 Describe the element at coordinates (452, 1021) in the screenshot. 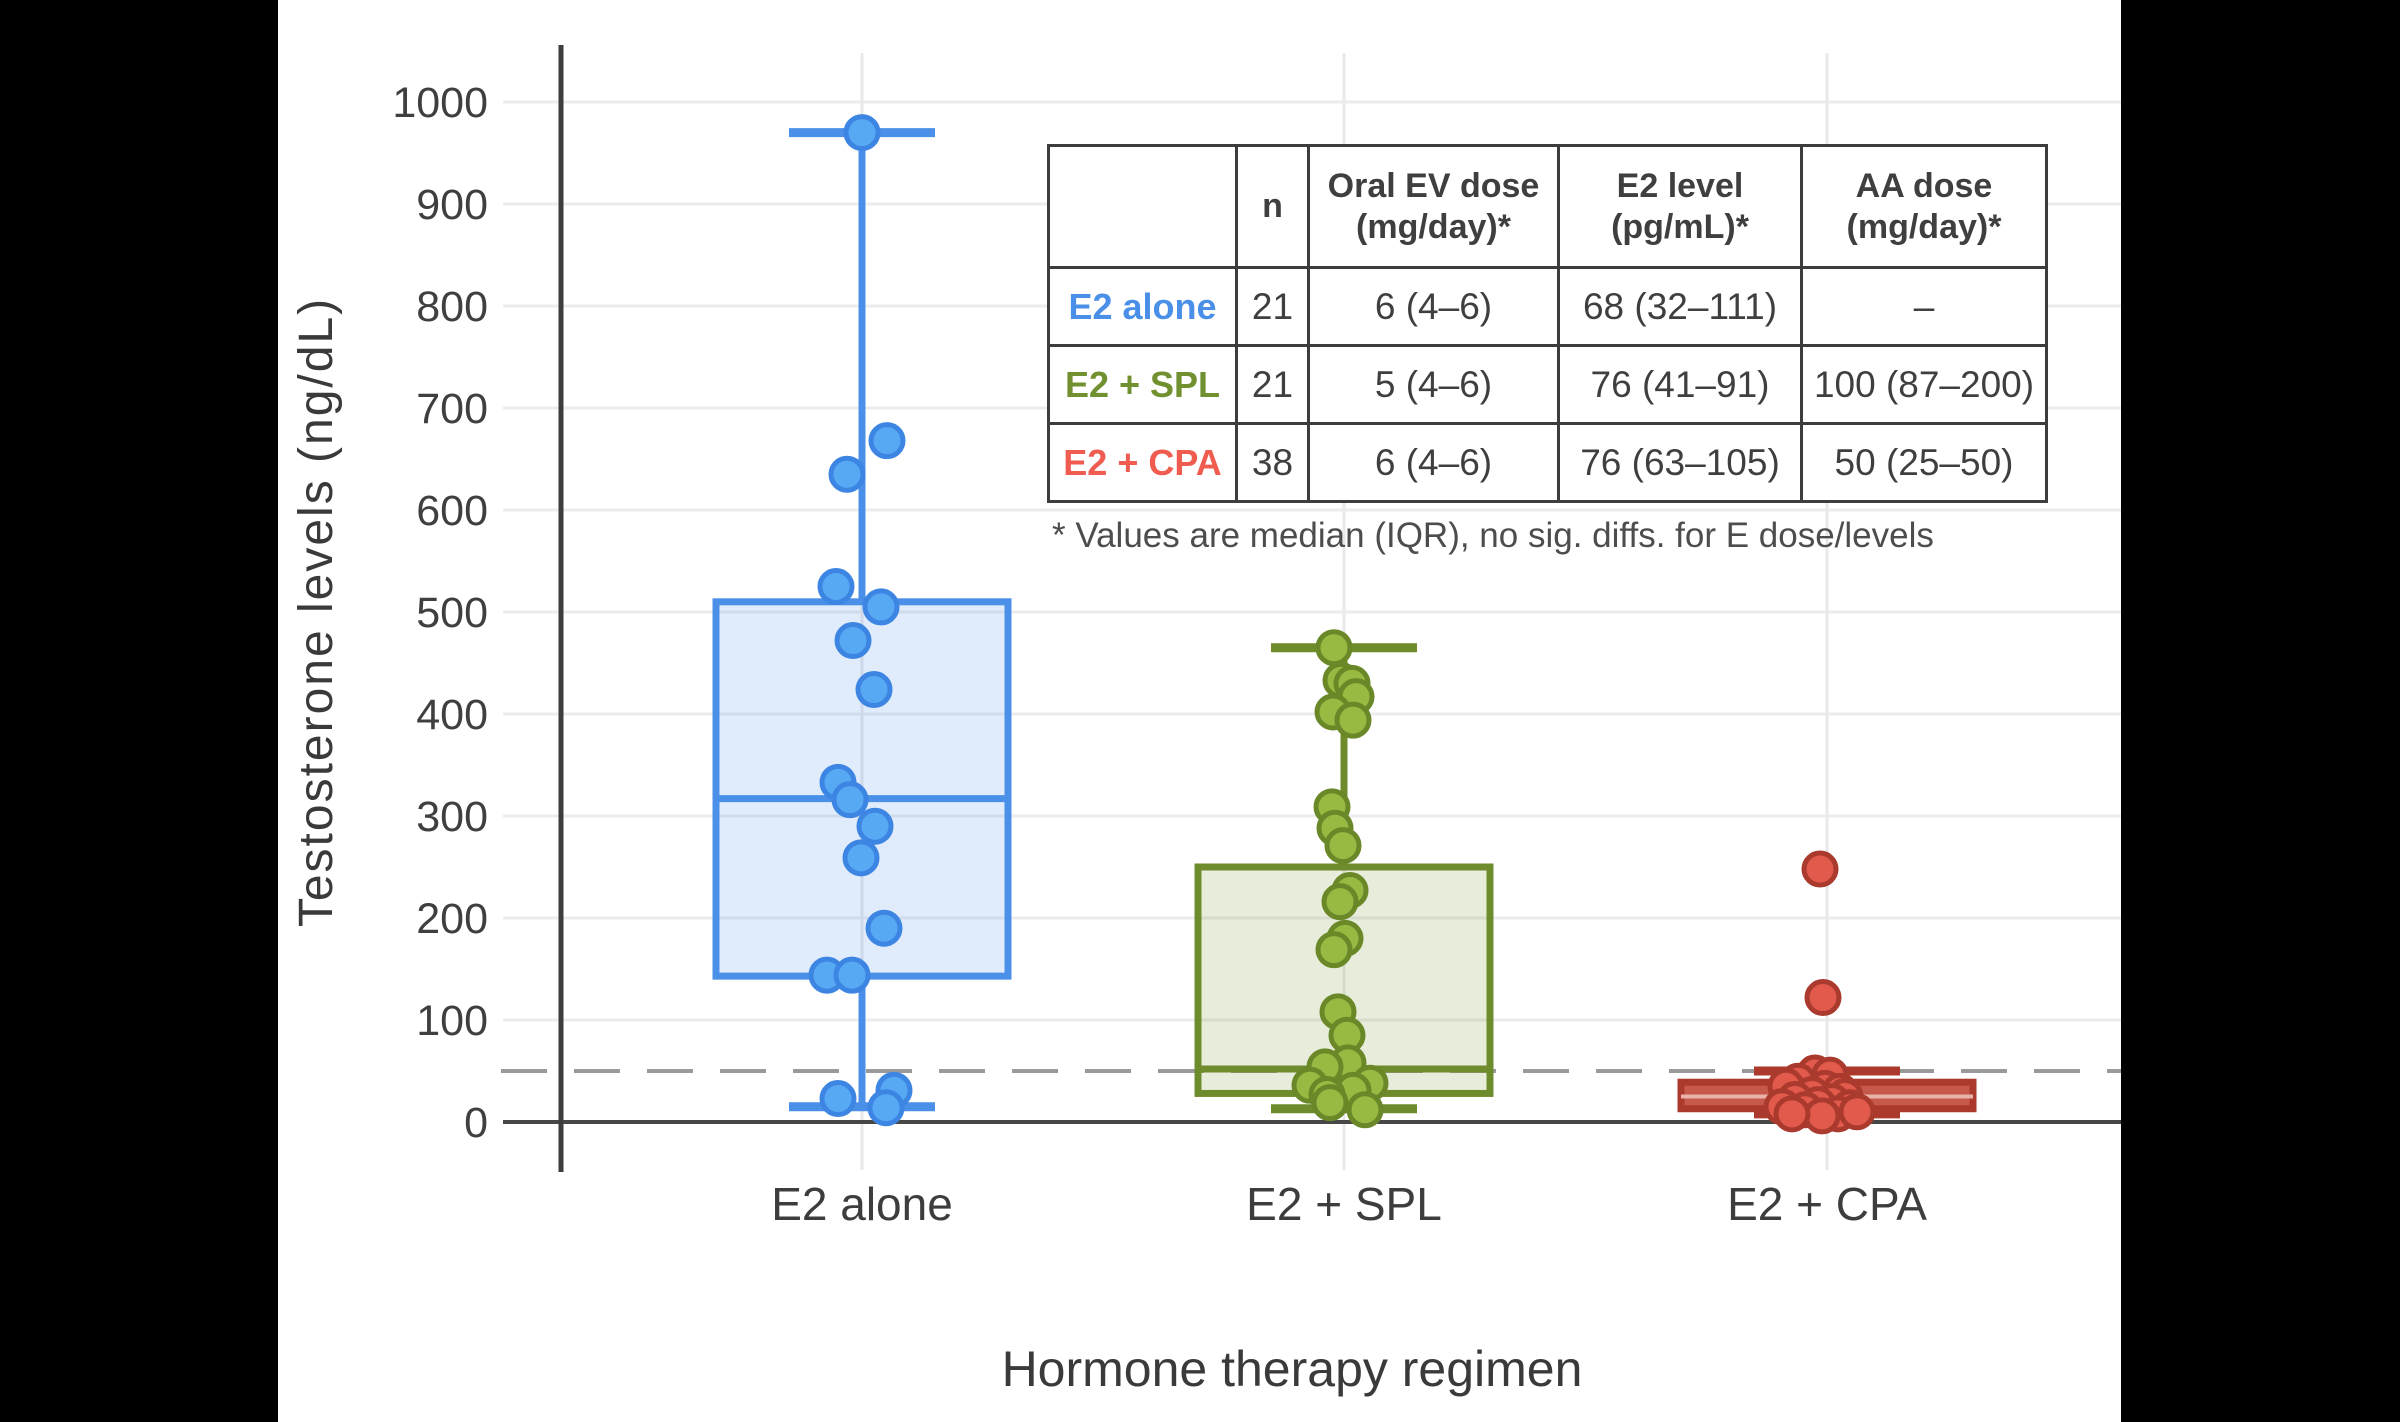

I see `y-tick-label-100: 100` at that location.